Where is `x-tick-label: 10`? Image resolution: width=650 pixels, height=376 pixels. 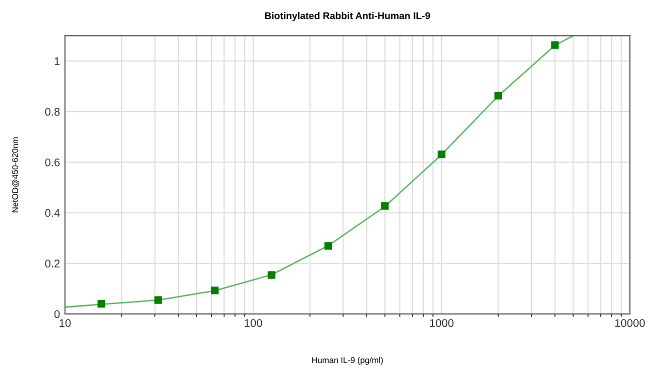
x-tick-label: 10 is located at coordinates (65, 323).